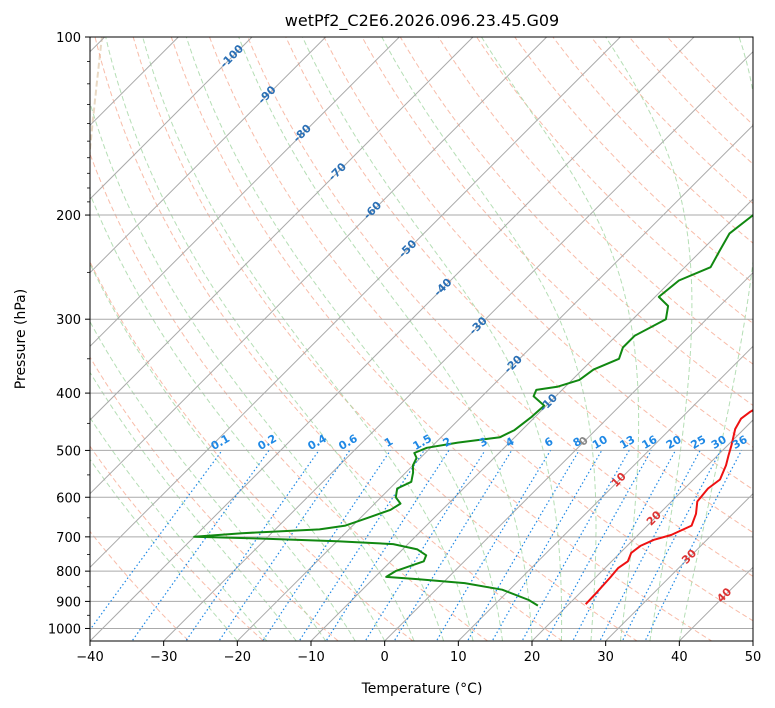  What do you see at coordinates (21, 339) in the screenshot?
I see `y-axis-label: Pressure (hPa)` at bounding box center [21, 339].